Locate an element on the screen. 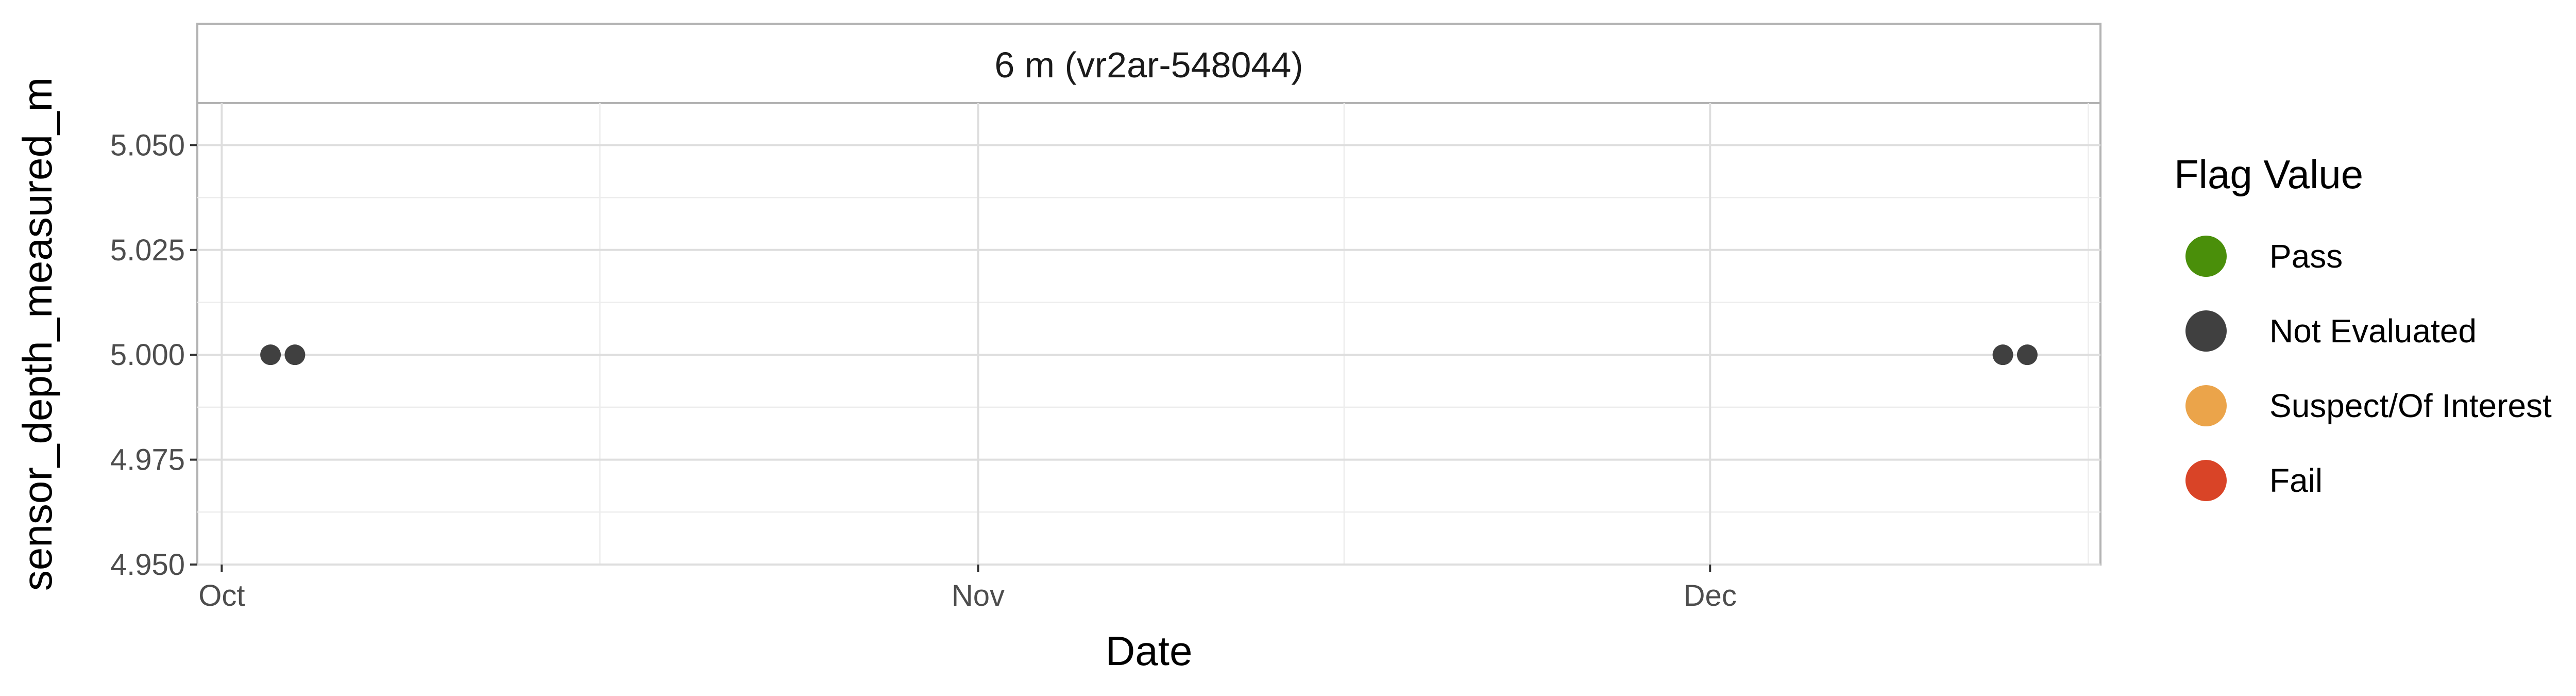 This screenshot has width=2576, height=696. panel-title: 6 m (vr2ar-548044) is located at coordinates (1148, 65).